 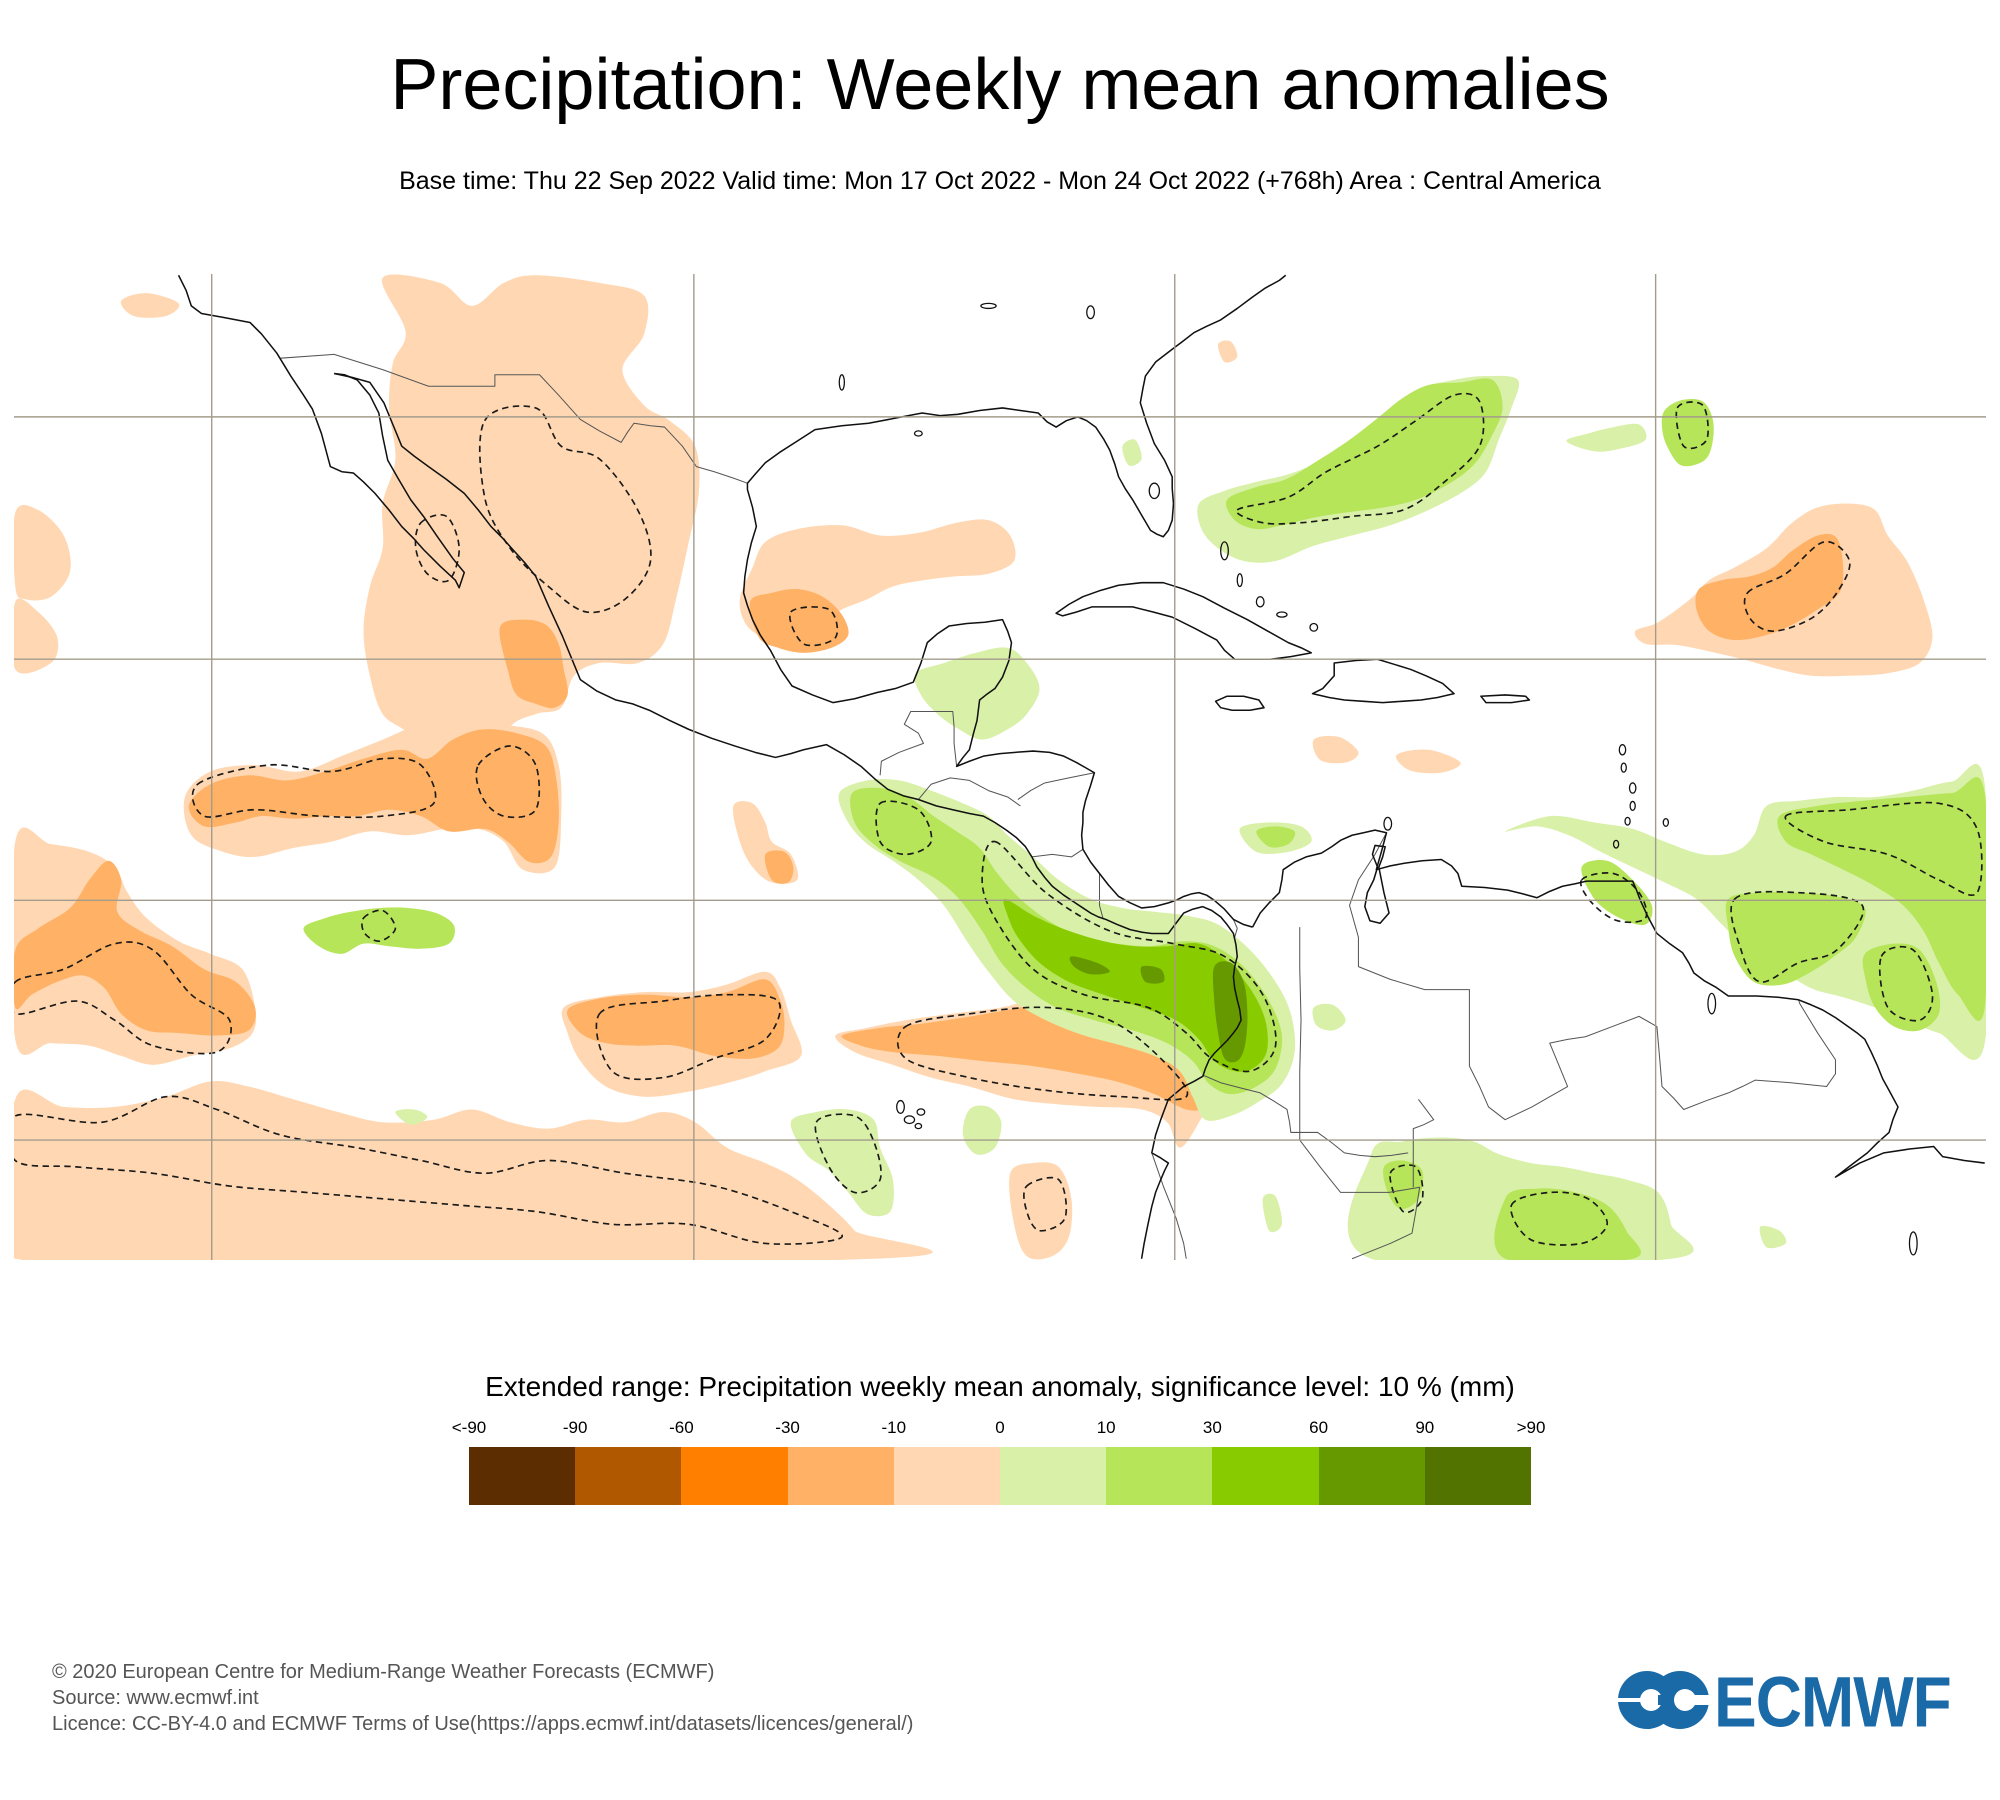 What do you see at coordinates (469, 1427) in the screenshot?
I see `legend-tick-label: <-90` at bounding box center [469, 1427].